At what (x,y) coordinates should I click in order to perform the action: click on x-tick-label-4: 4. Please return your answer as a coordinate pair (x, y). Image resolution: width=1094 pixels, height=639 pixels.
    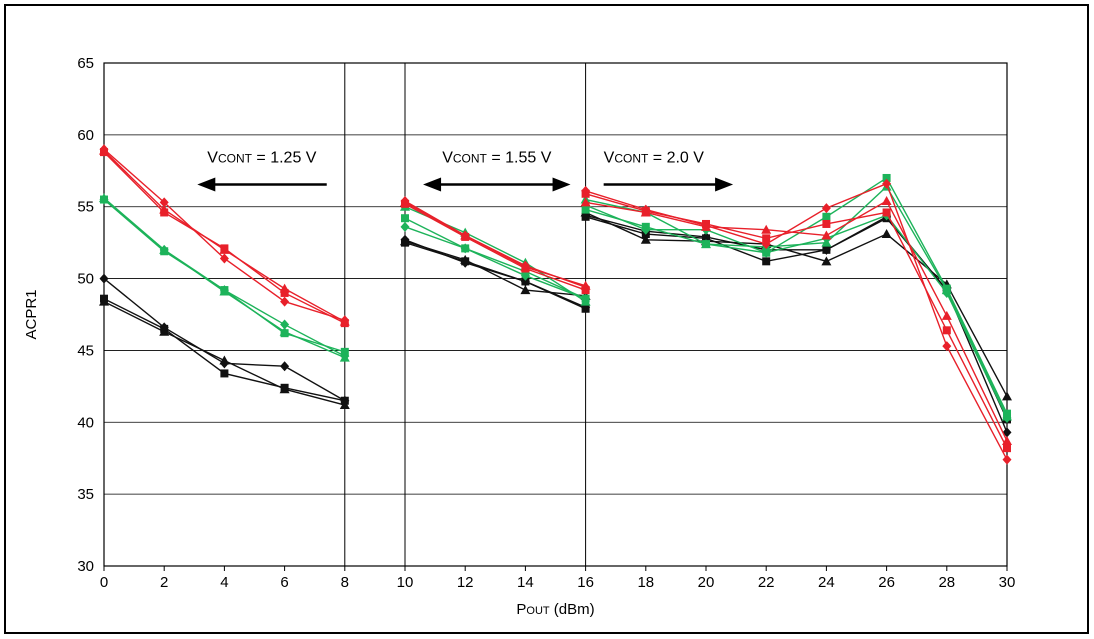
    Looking at the image, I should click on (224, 582).